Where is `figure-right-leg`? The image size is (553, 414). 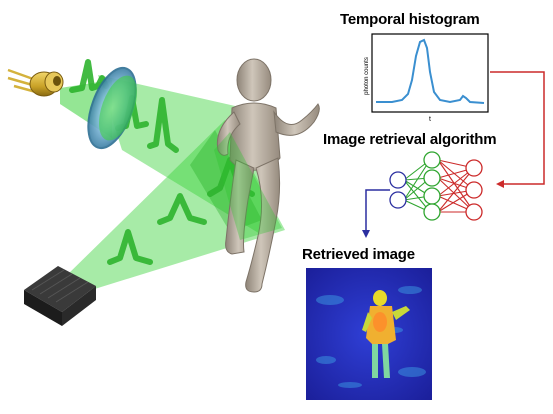
figure-right-leg is located at coordinates (263, 225).